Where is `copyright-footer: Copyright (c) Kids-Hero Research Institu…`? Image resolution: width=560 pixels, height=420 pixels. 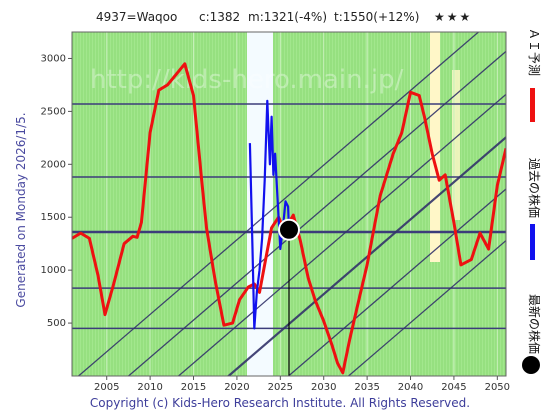
copyright-footer: Copyright (c) Kids-Hero Research Institu… is located at coordinates (280, 403).